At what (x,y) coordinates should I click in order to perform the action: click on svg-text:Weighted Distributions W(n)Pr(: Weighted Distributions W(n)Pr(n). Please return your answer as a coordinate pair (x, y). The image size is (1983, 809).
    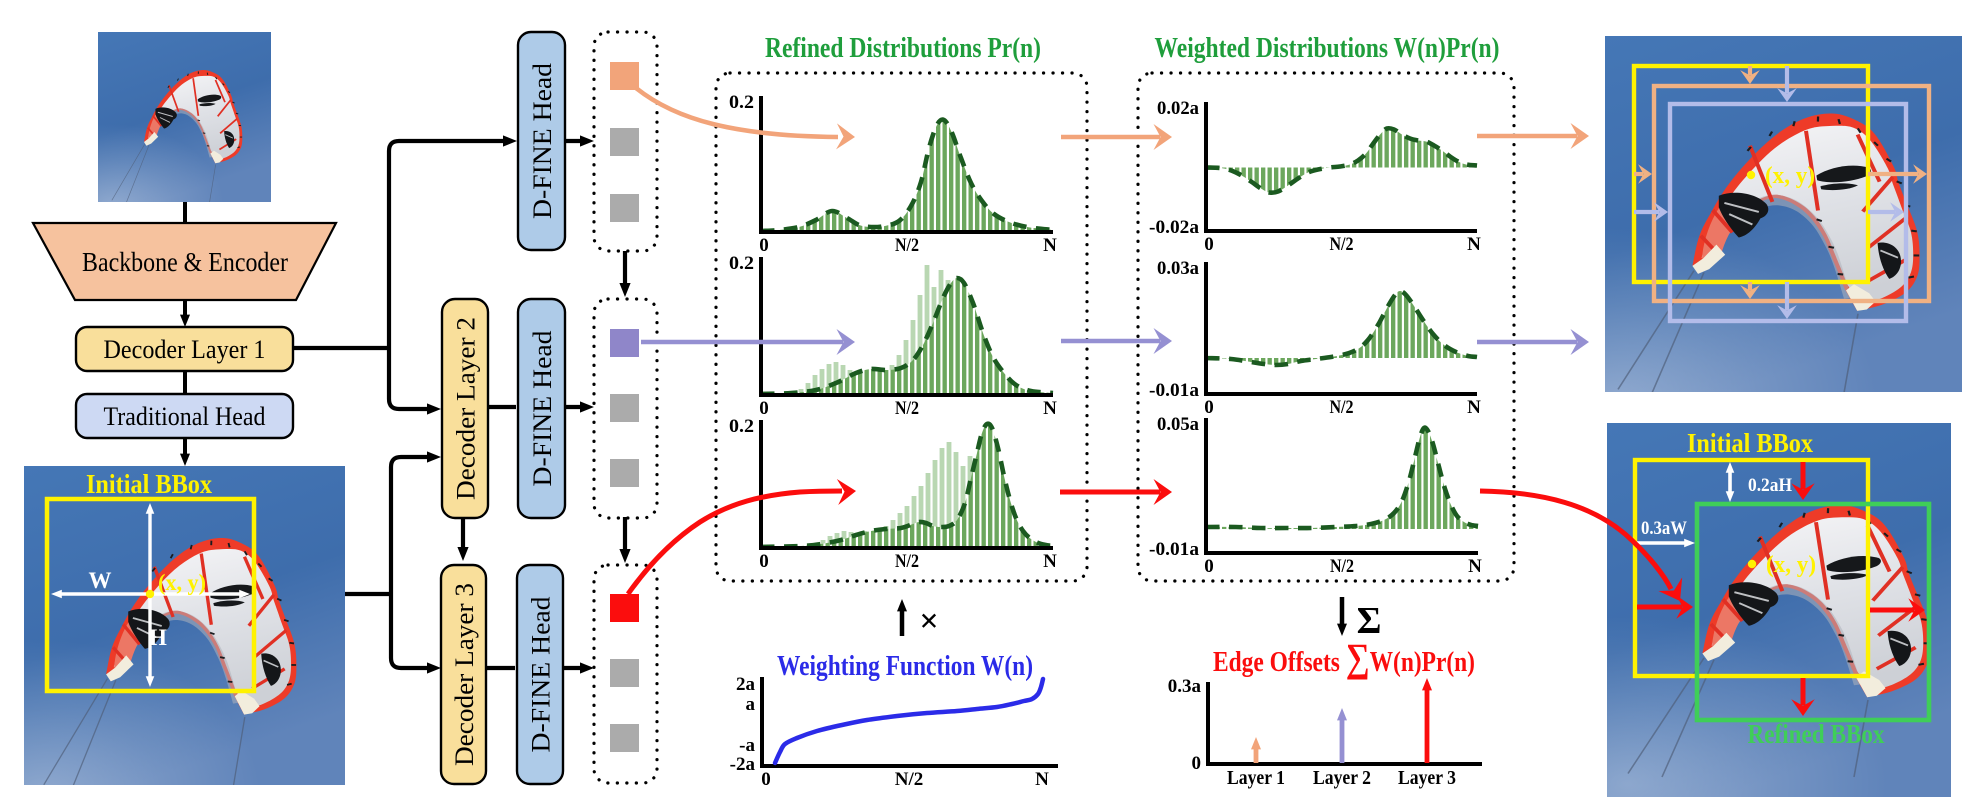
    Looking at the image, I should click on (1327, 48).